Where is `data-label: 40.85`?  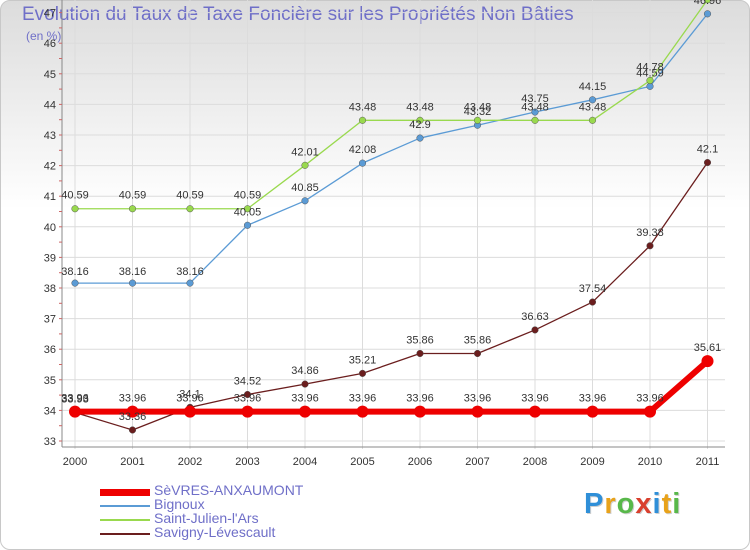 data-label: 40.85 is located at coordinates (305, 188).